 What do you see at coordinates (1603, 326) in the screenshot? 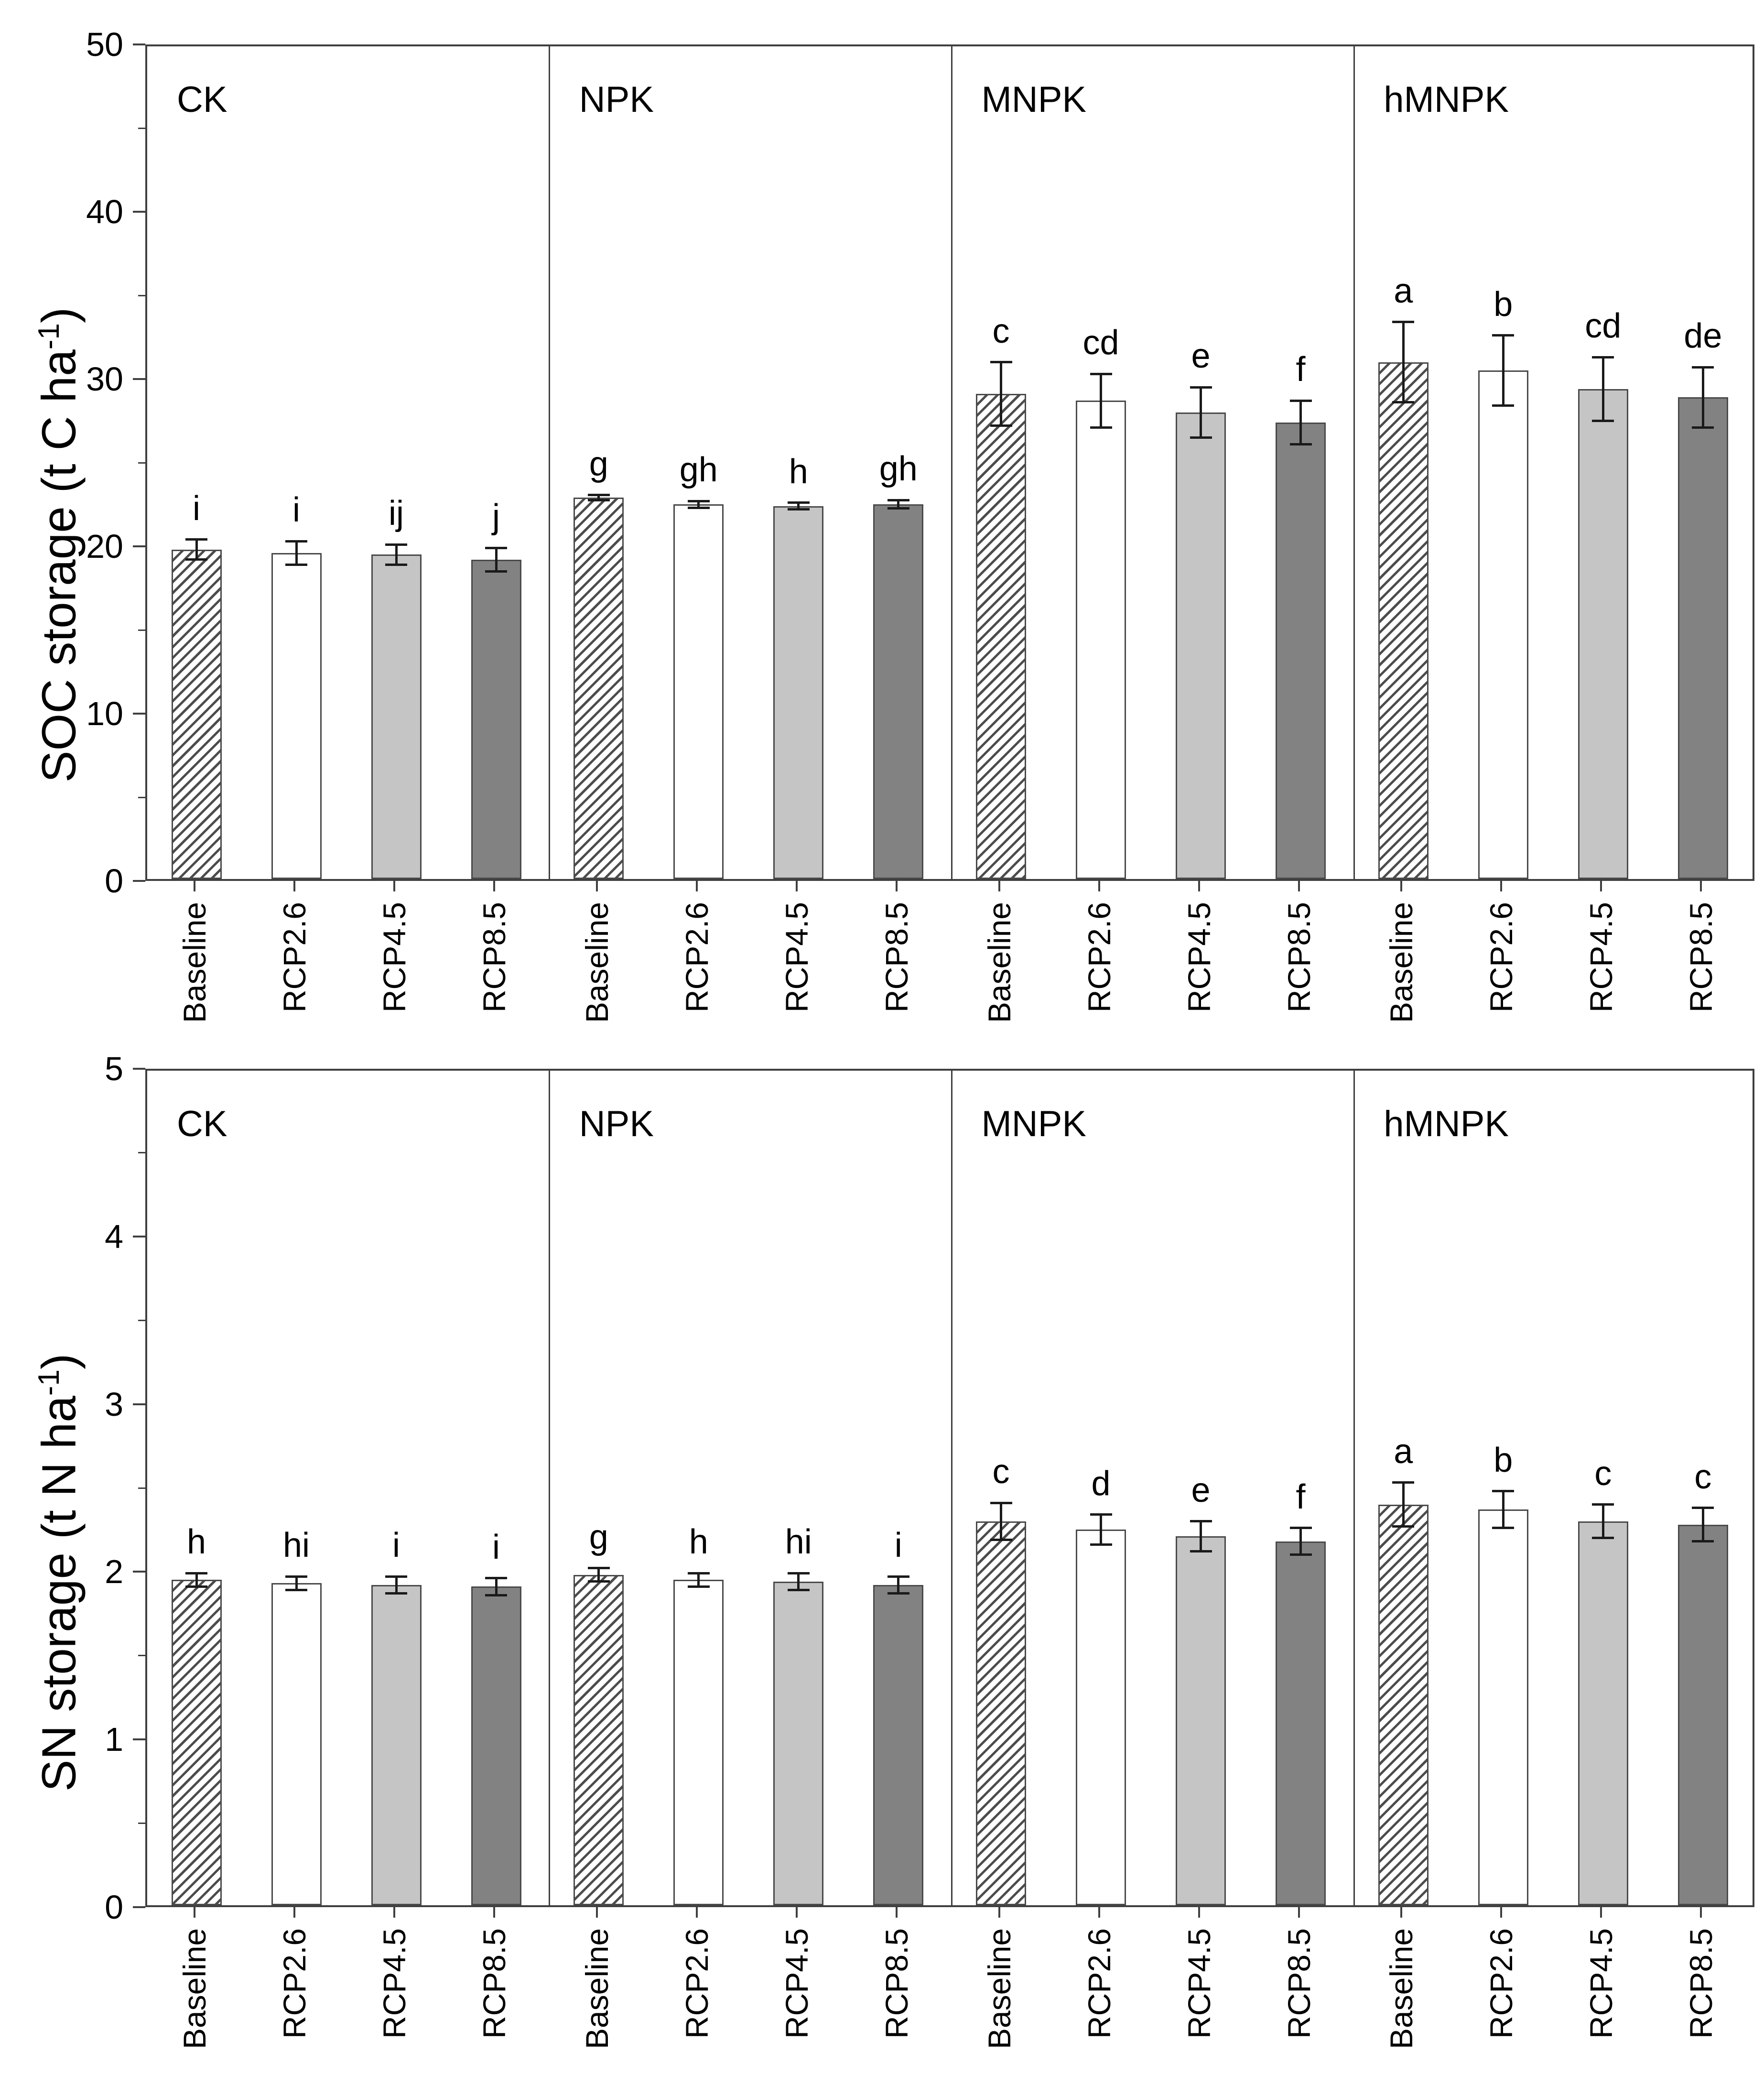
I see `sig-letter: cd` at bounding box center [1603, 326].